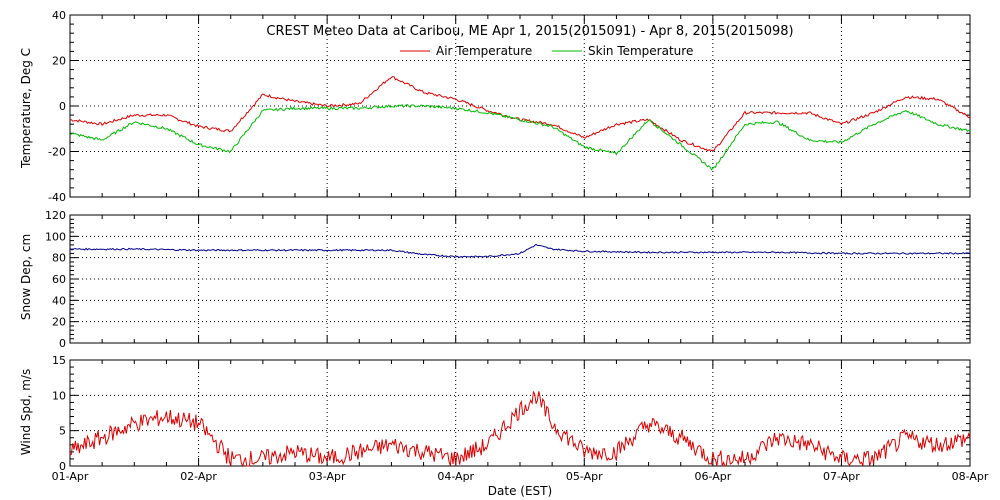  I want to click on y-tick-label: 60, so click(59, 279).